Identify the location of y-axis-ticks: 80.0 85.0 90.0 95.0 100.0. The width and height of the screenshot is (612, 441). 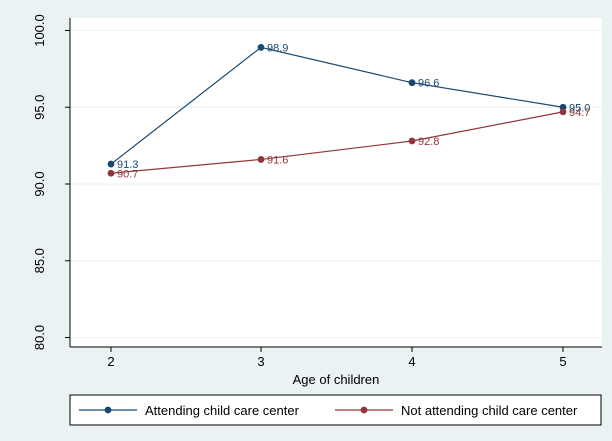
(51, 182).